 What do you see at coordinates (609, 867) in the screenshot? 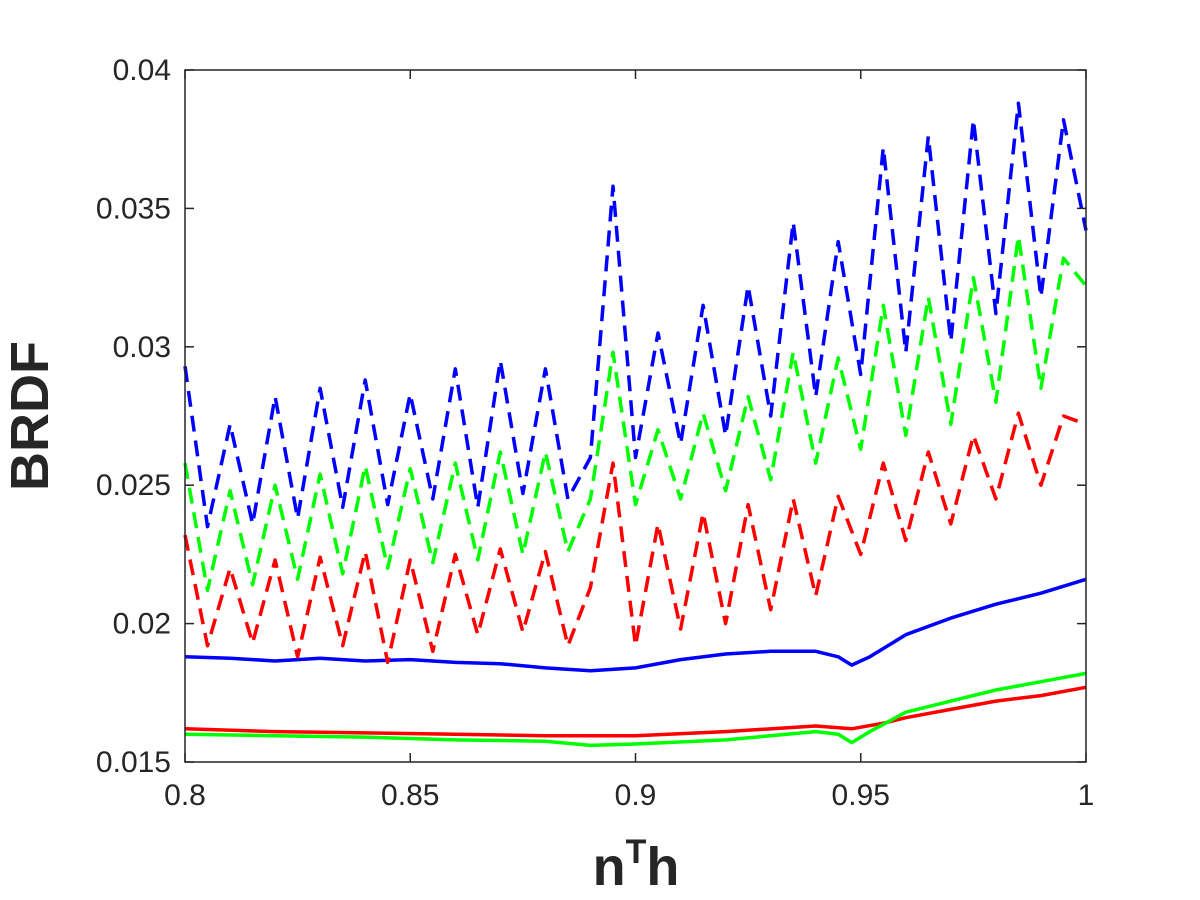
I see `x-axis-label-n: n` at bounding box center [609, 867].